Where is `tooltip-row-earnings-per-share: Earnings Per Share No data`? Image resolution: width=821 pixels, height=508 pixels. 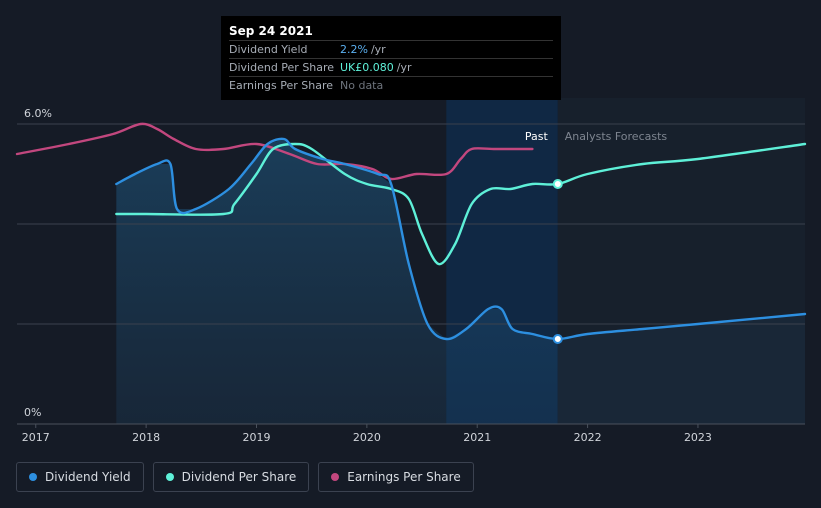 tooltip-row-earnings-per-share: Earnings Per Share No data is located at coordinates (391, 85).